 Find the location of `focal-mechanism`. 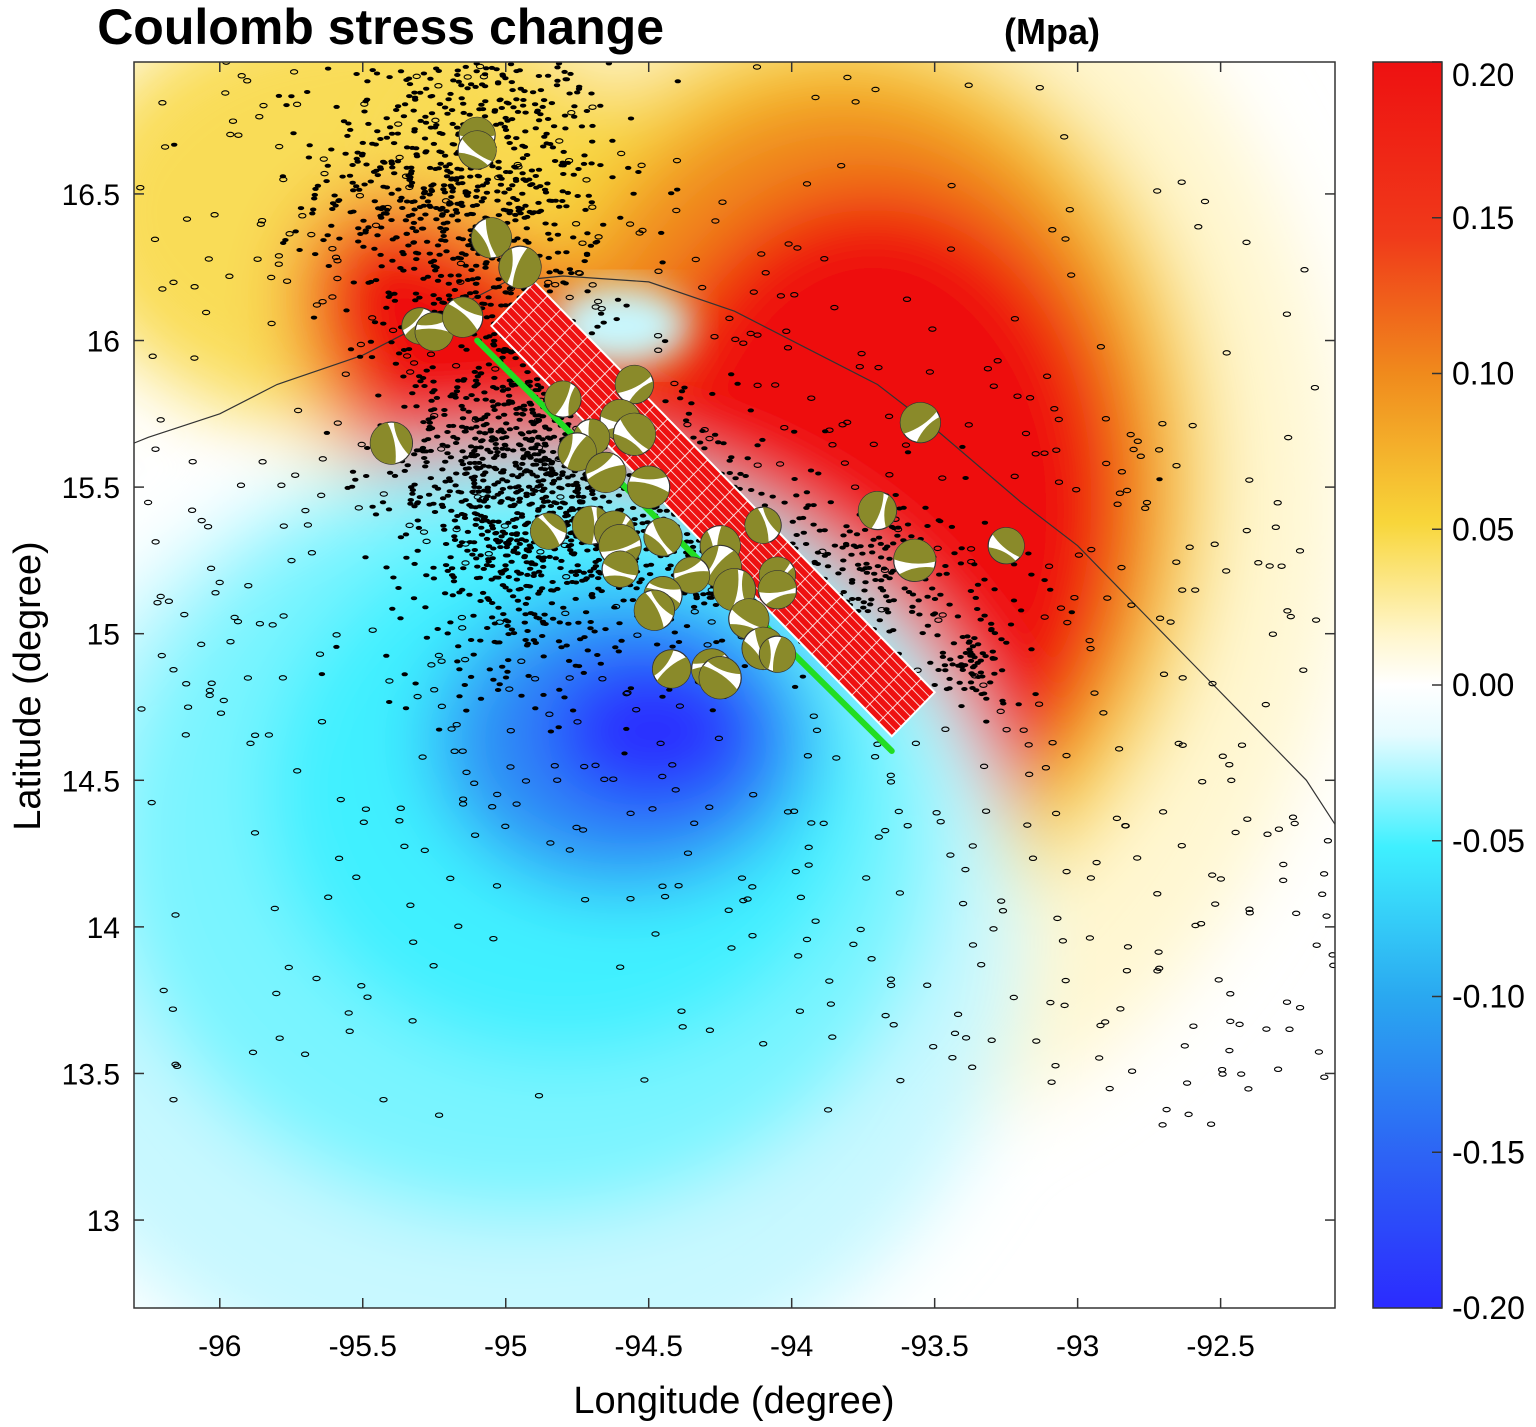

focal-mechanism is located at coordinates (391, 443).